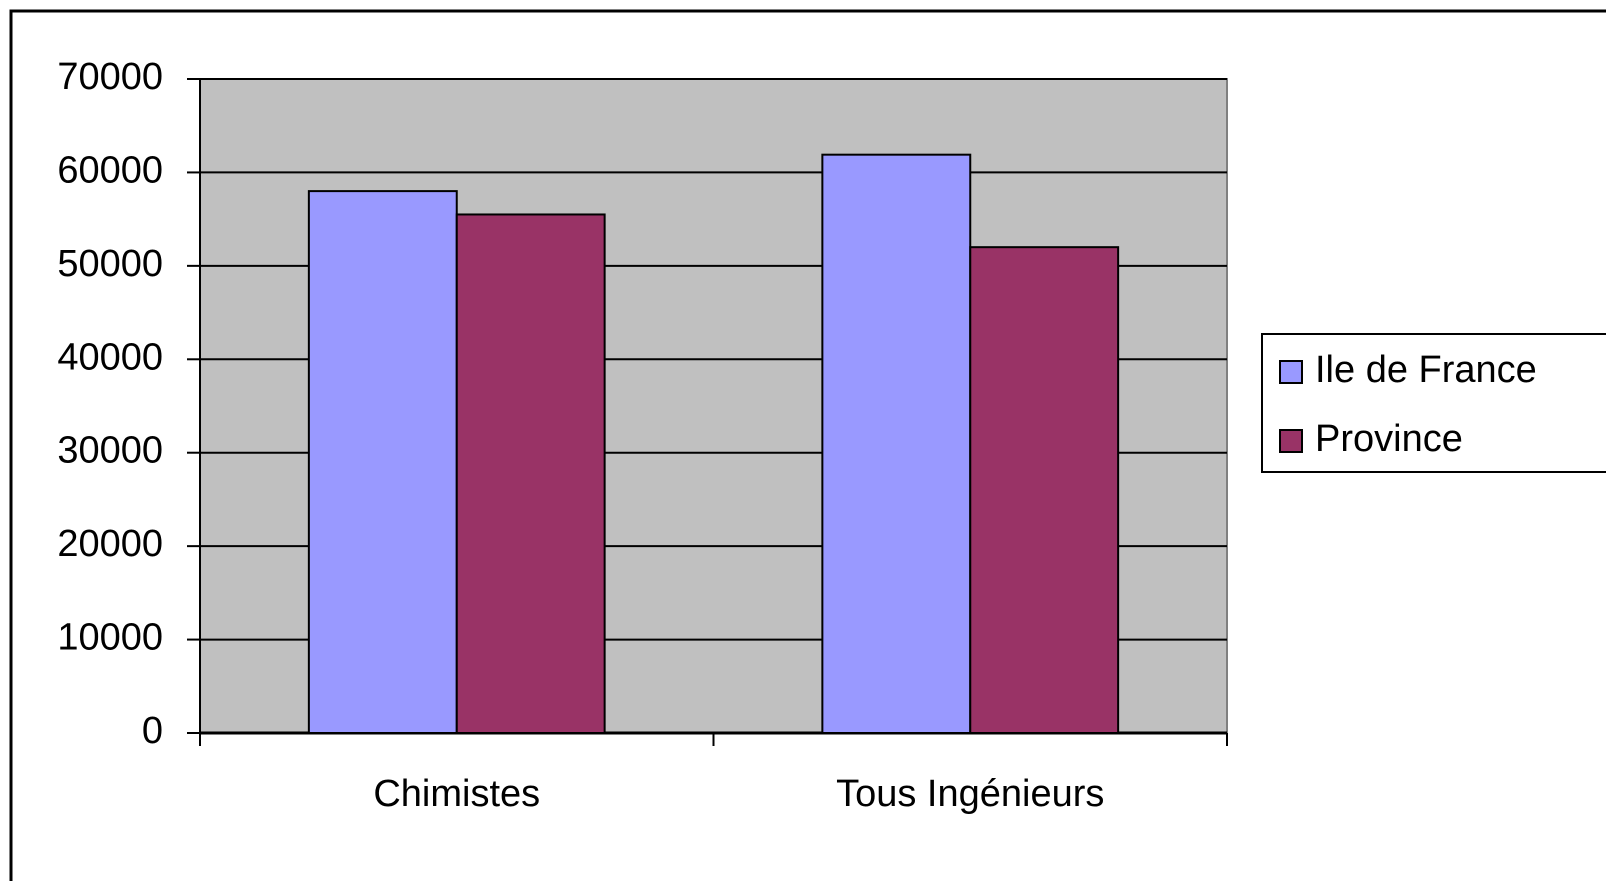 This screenshot has height=886, width=1606. What do you see at coordinates (970, 794) in the screenshot?
I see `x-tick-label: Tous Ingénieurs` at bounding box center [970, 794].